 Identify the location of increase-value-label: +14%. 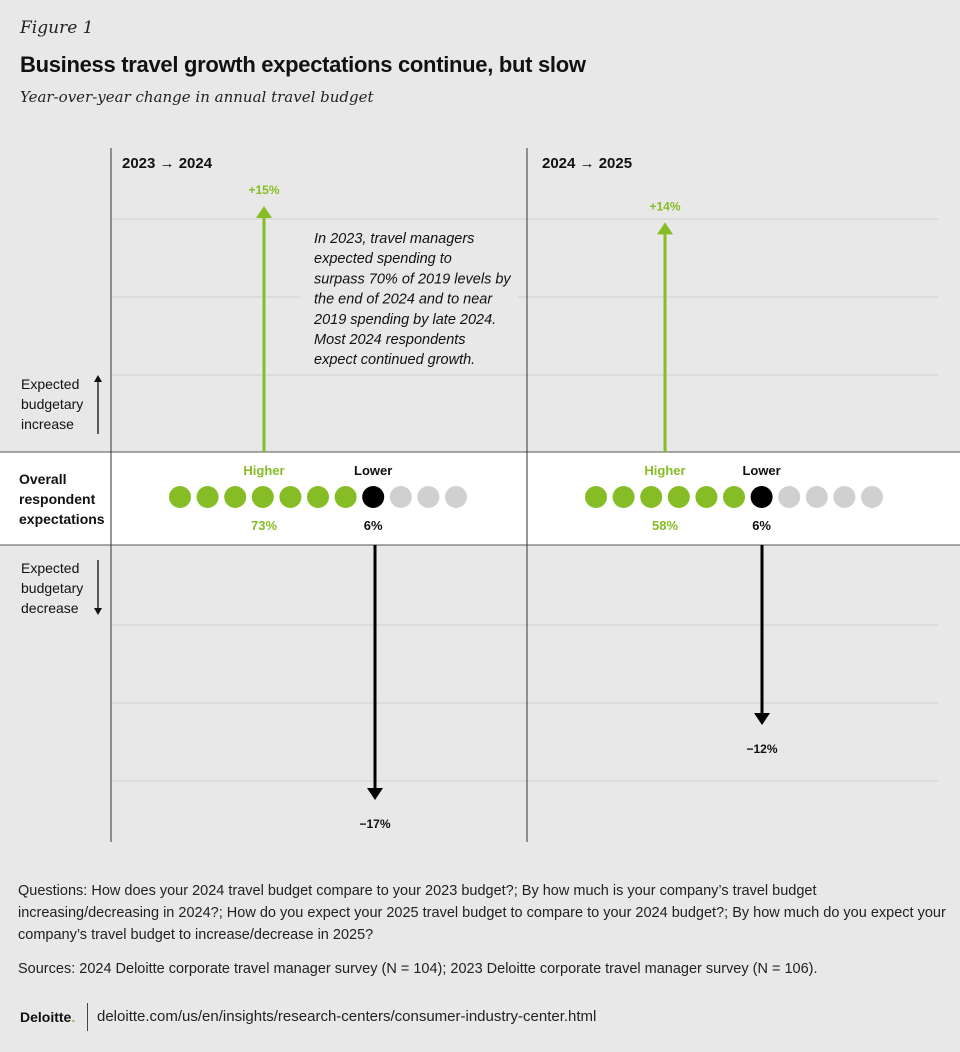
(664, 206).